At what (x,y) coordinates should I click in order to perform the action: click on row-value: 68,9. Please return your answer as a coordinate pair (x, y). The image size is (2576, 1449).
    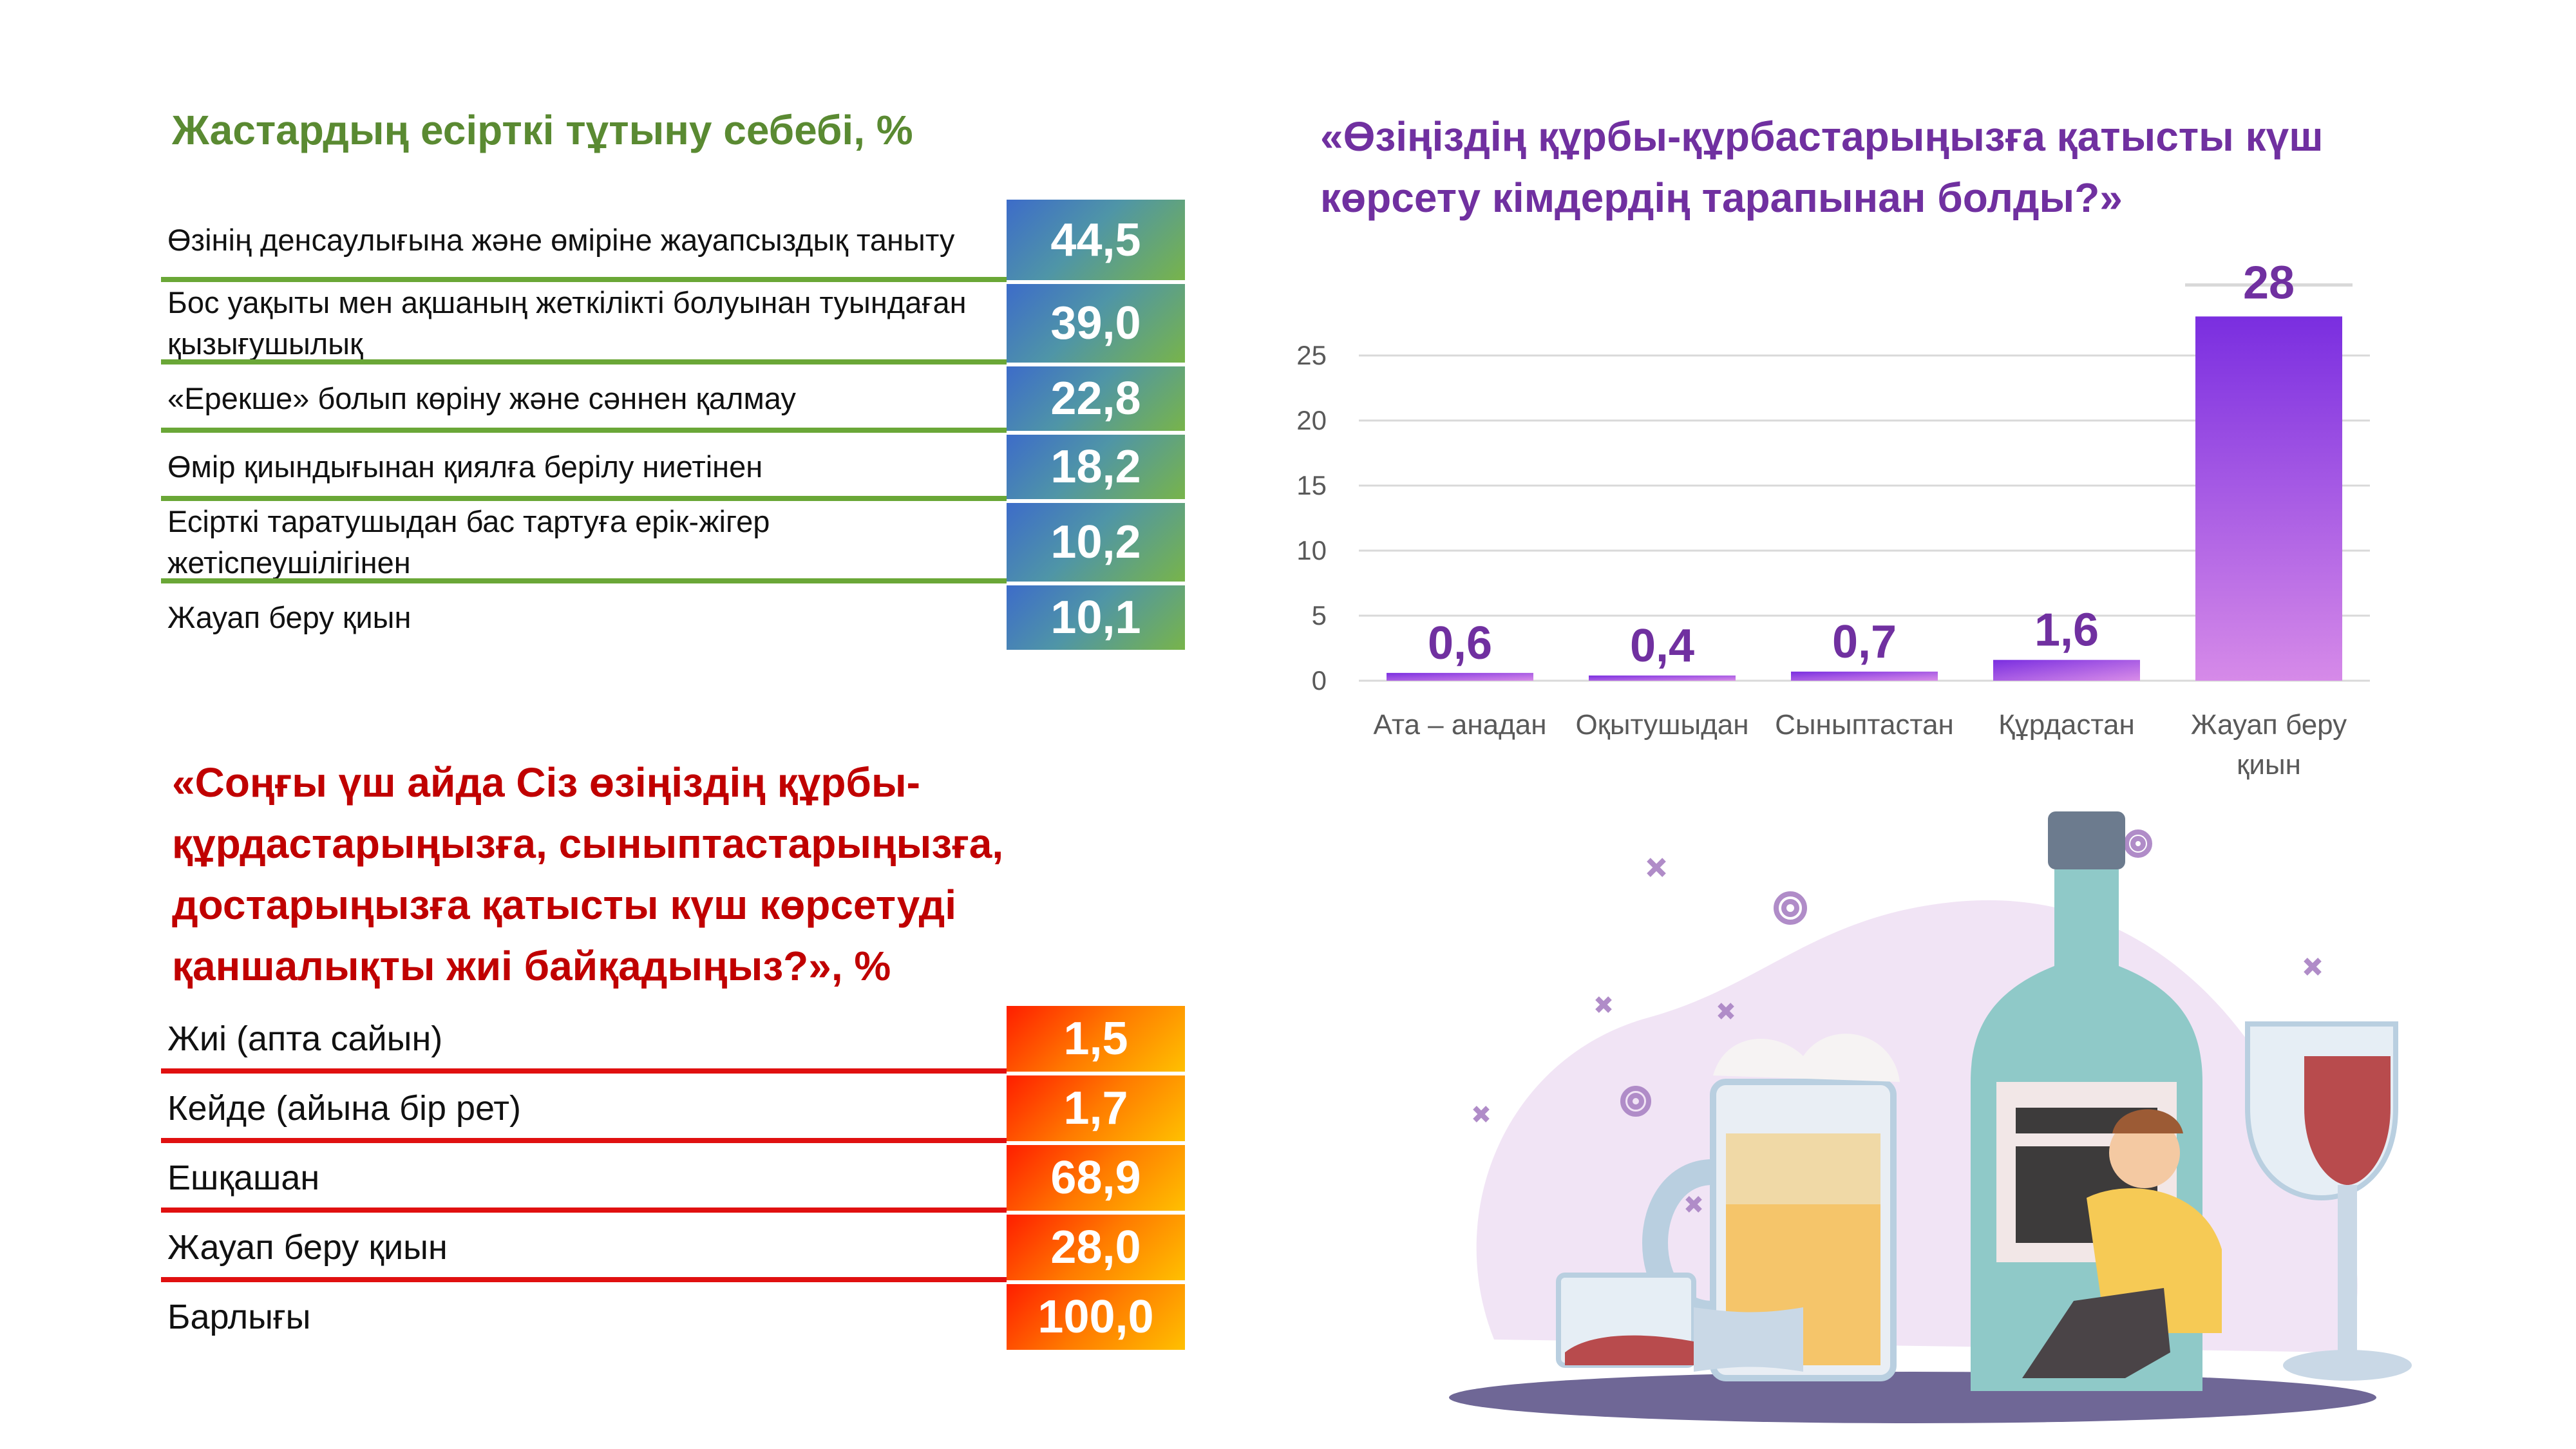
    Looking at the image, I should click on (1096, 1178).